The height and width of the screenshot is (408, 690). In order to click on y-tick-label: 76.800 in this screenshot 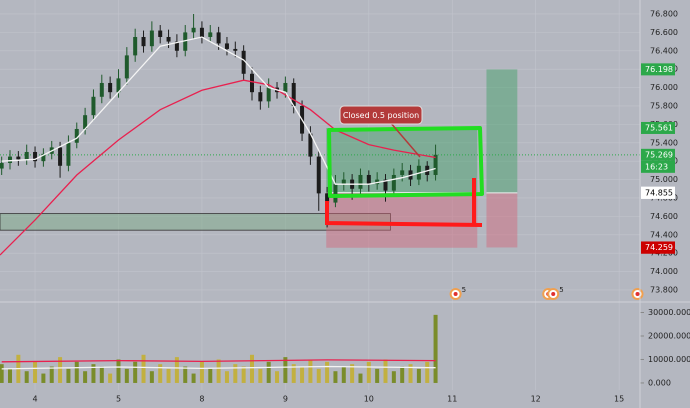, I will do `click(664, 13)`.